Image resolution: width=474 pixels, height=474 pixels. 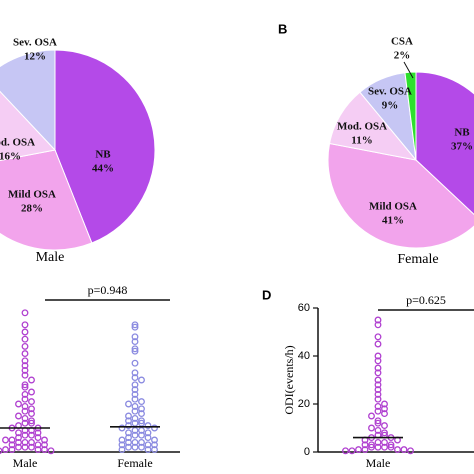 I want to click on slice-value: 12%, so click(x=35, y=57).